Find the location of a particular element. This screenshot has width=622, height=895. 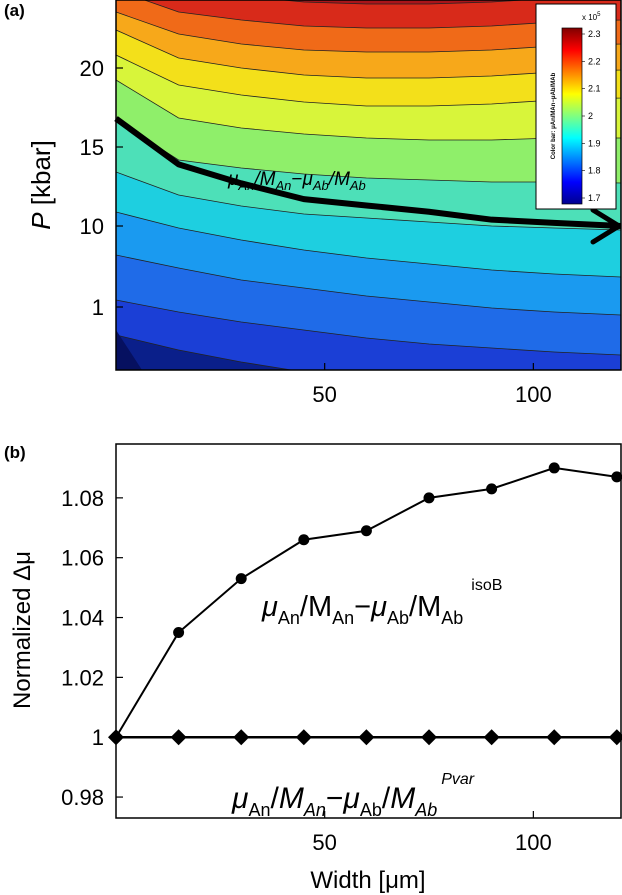

colorbar-scale-base: x 10 is located at coordinates (590, 17).